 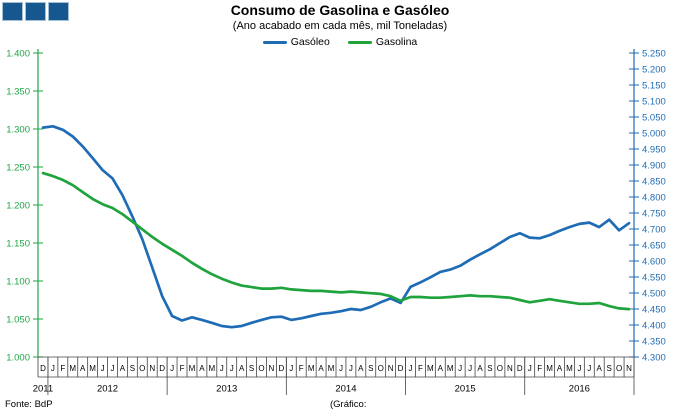 I want to click on right-axis-tick-label: 4.800, so click(x=654, y=198).